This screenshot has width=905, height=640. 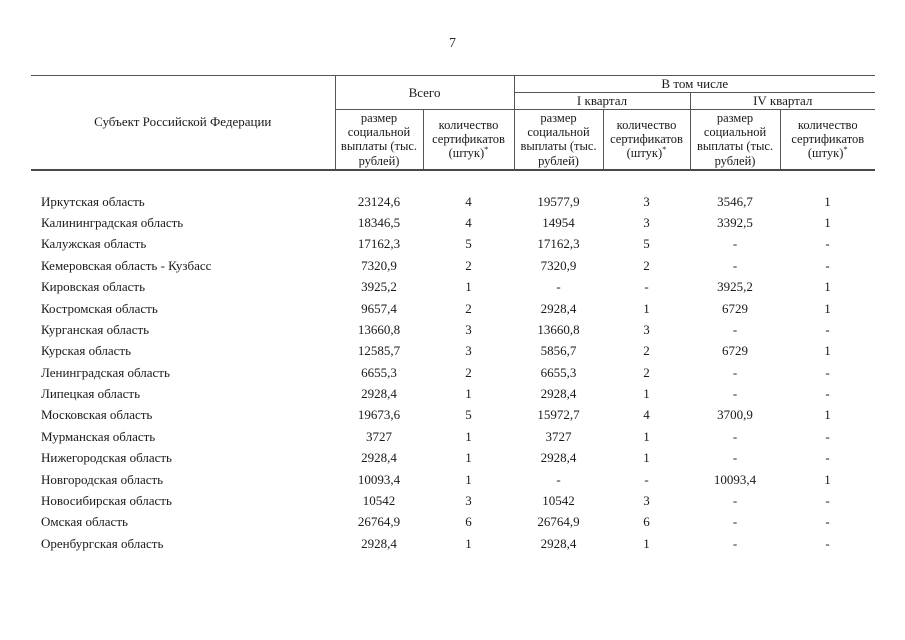 What do you see at coordinates (558, 329) in the screenshot?
I see `value-cell: 13660,8` at bounding box center [558, 329].